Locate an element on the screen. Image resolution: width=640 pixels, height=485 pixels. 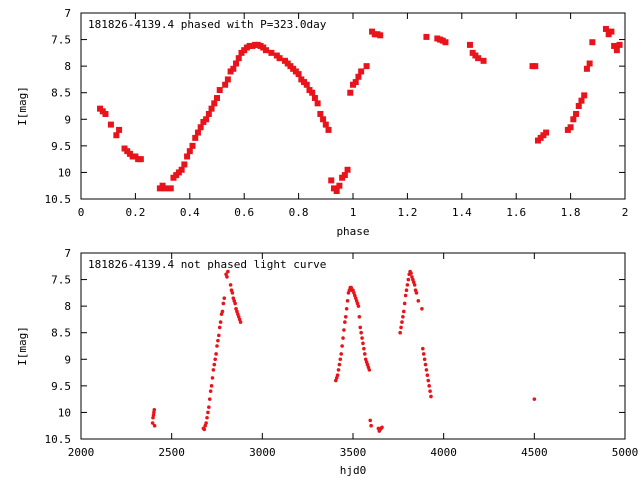
x-tick-labels: 0 0.2 0.4 0.6 0.8 1 1.2 1.4 1.6 1.8 2 is located at coordinates (353, 212).